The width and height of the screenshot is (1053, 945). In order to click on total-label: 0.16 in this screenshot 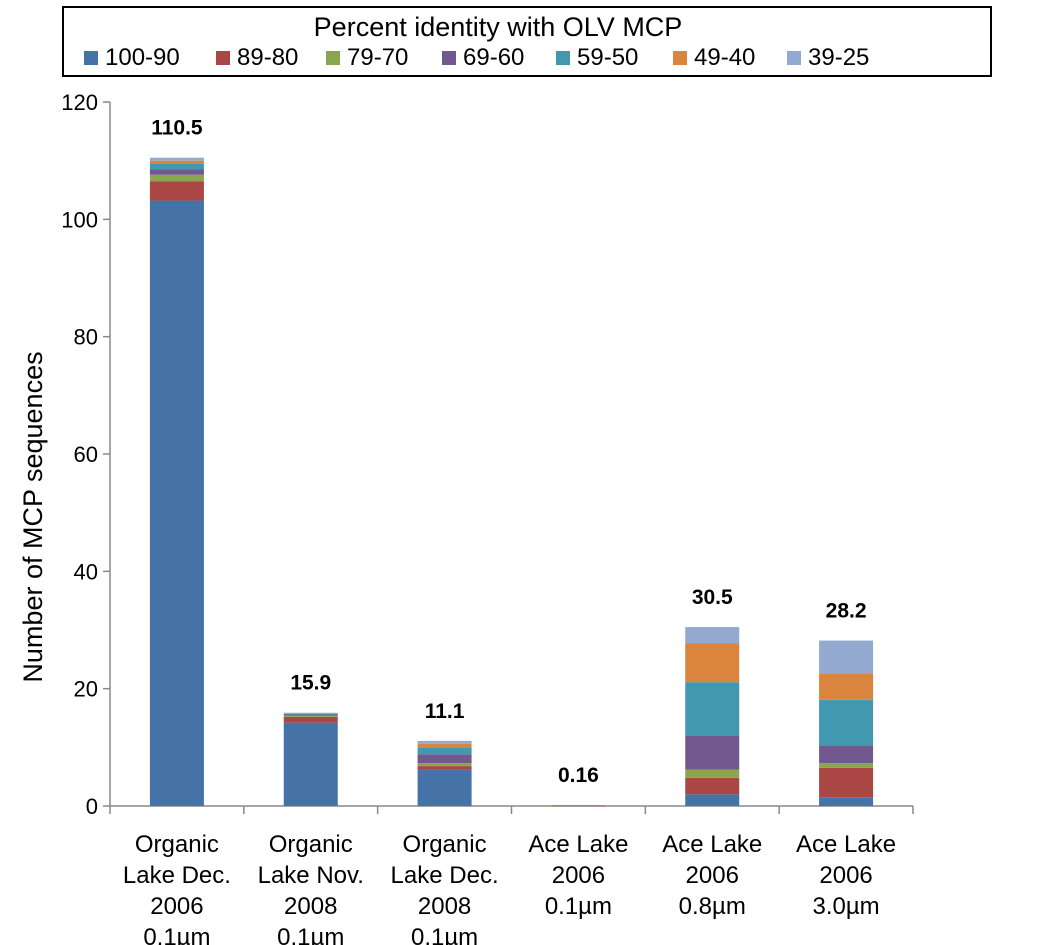, I will do `click(578, 775)`.